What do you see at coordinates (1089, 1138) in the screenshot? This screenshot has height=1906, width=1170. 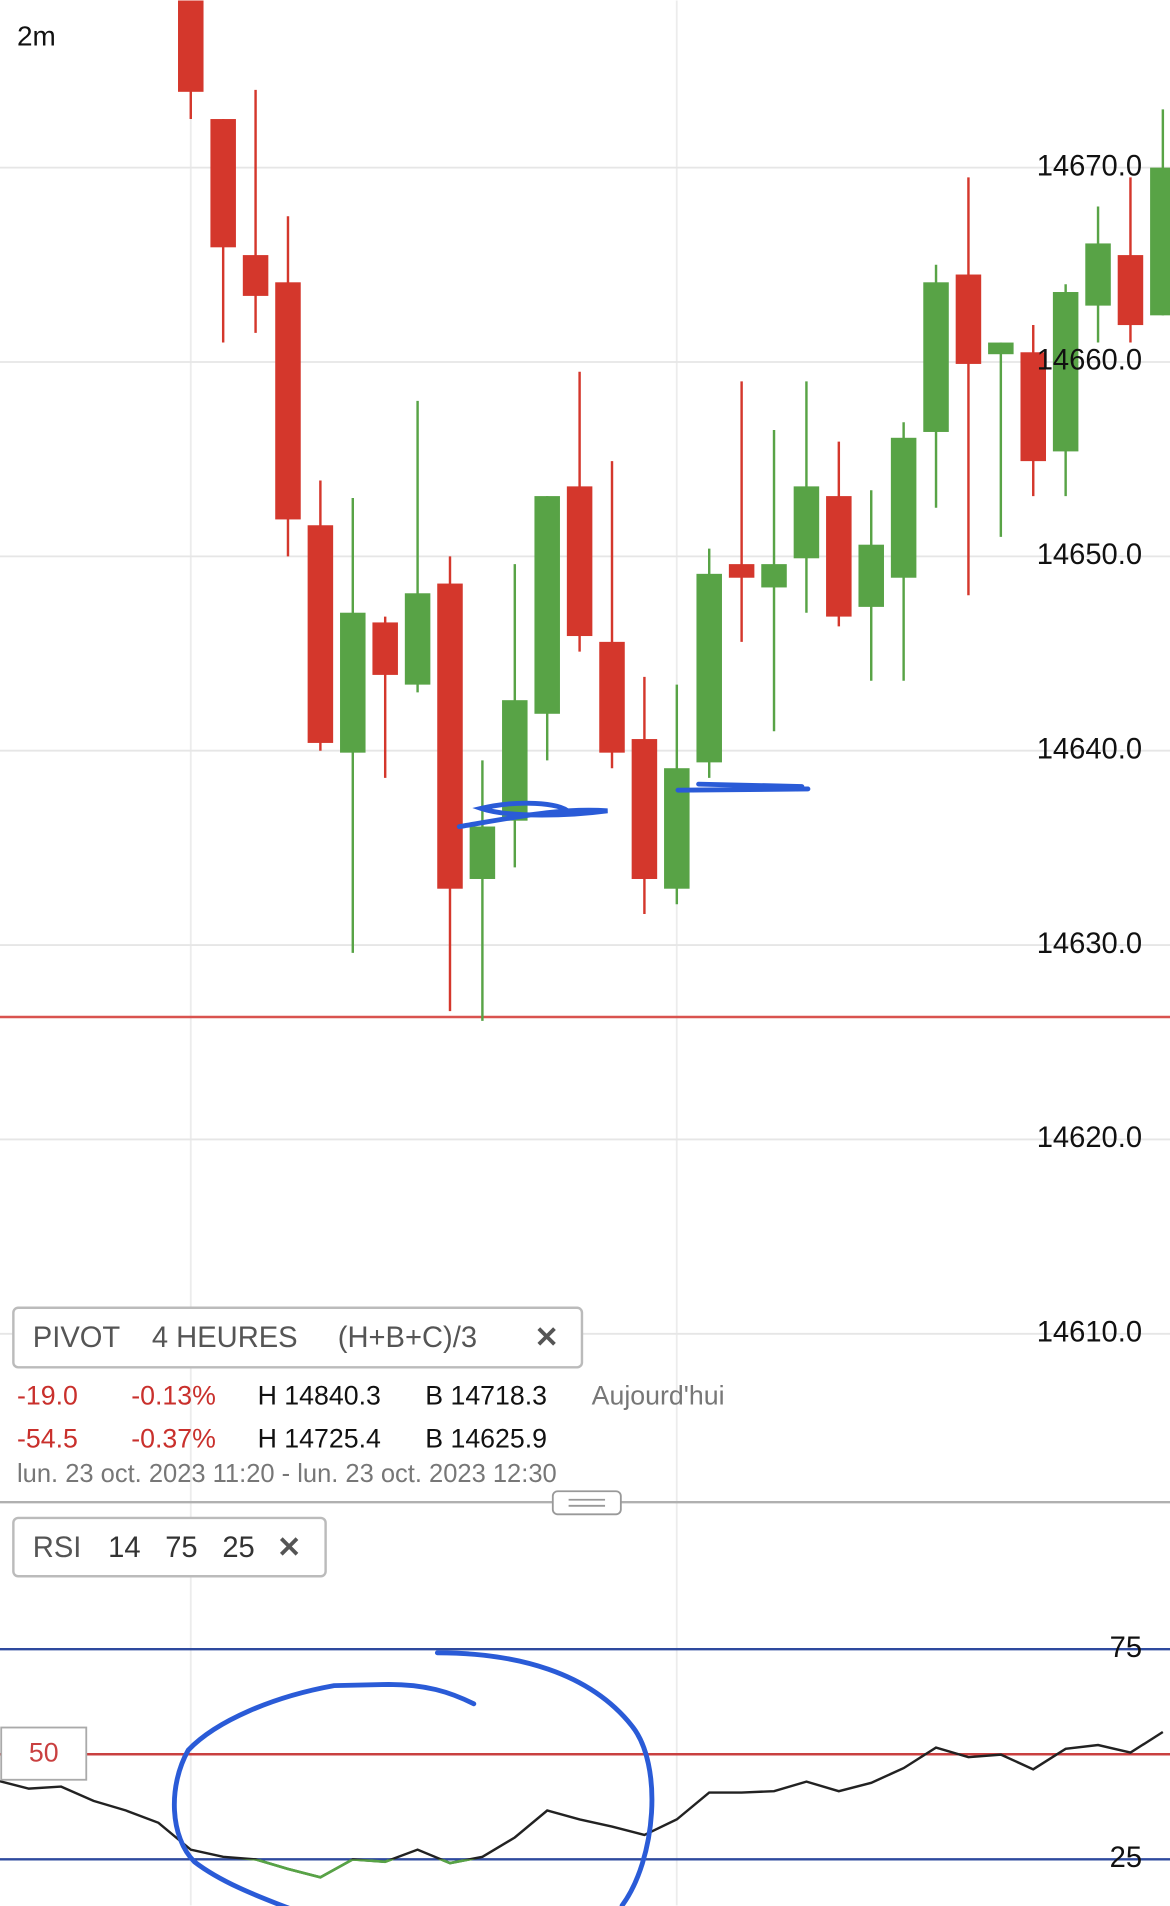 I see `y-tick-label: 14620.0` at bounding box center [1089, 1138].